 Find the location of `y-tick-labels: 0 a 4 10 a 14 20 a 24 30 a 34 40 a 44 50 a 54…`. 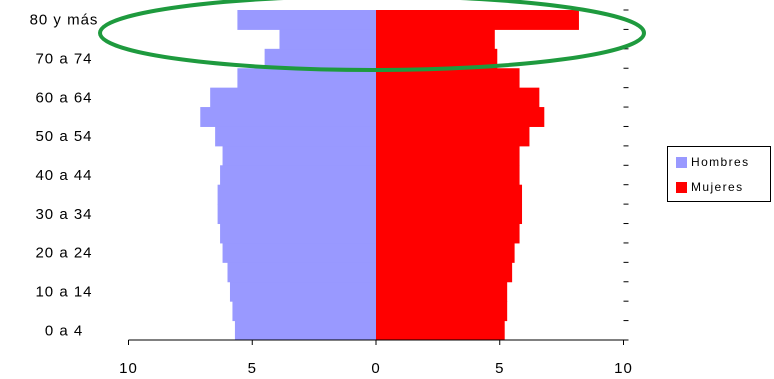

y-tick-labels: 0 a 4 10 a 14 20 a 24 30 a 34 40 a 44 50 a 54… is located at coordinates (64, 176).